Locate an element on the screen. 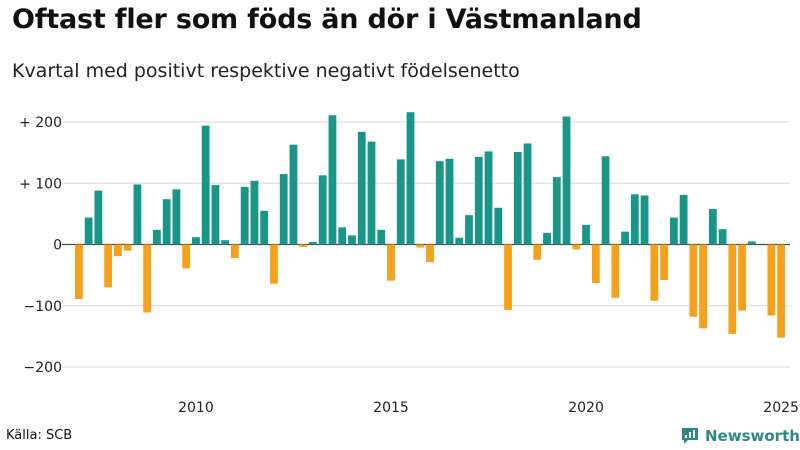 This screenshot has width=800, height=450. y-tick-label: + 100 is located at coordinates (40, 184).